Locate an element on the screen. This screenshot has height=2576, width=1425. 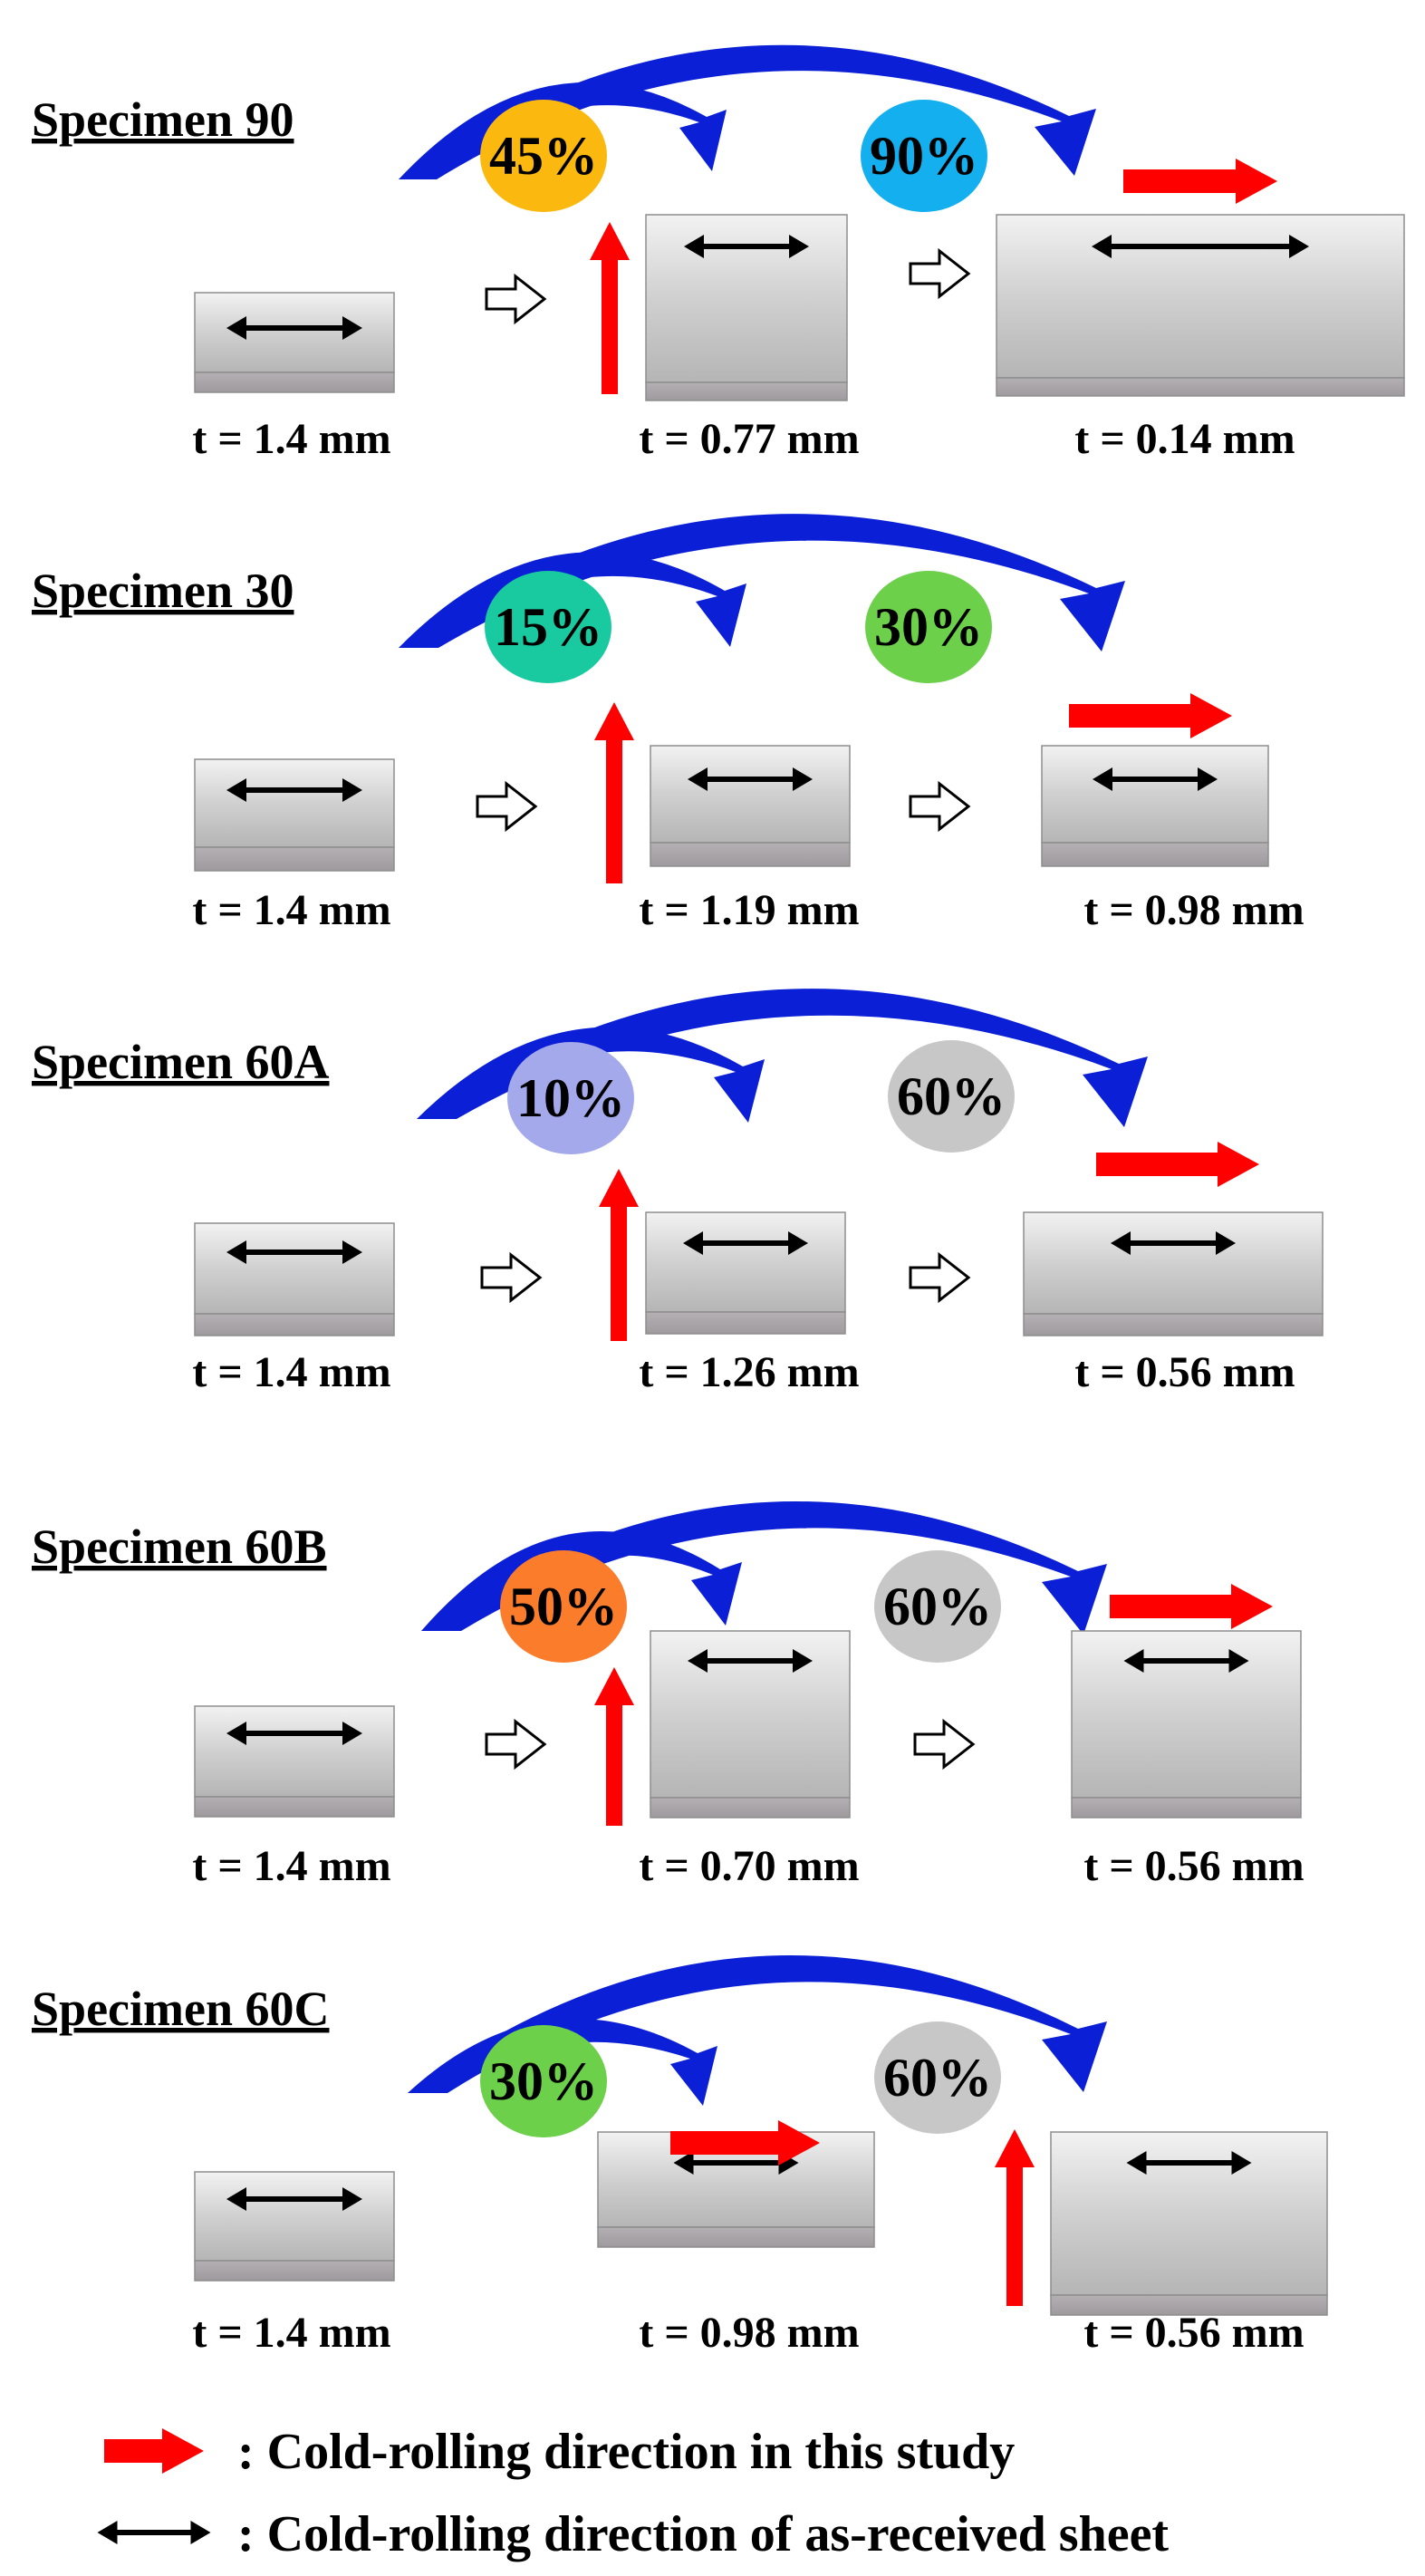
specimen-title: Specimen 60C is located at coordinates (180, 2009).